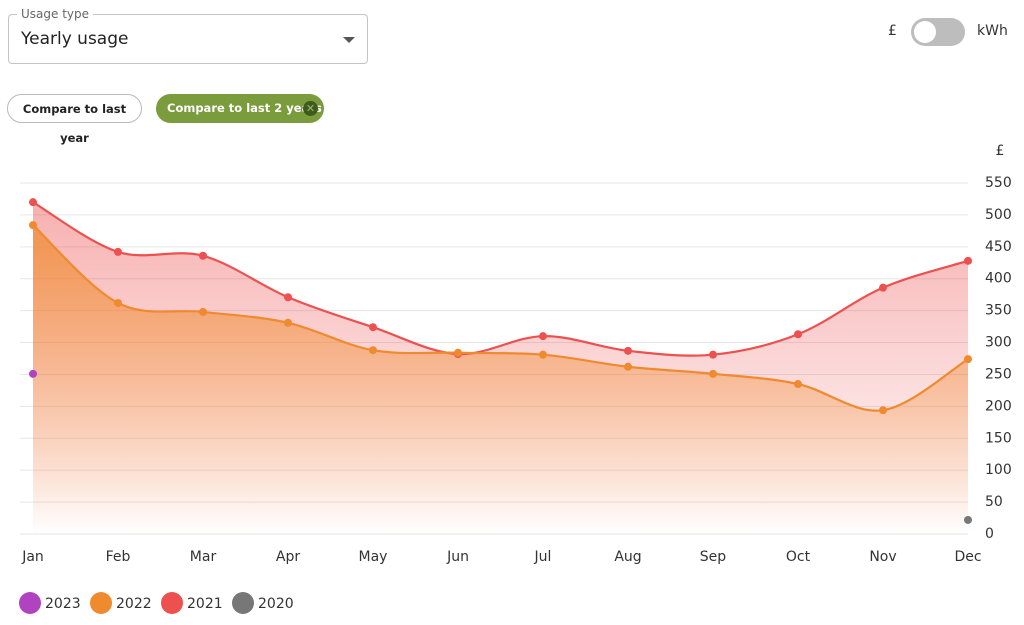  Describe the element at coordinates (892, 31) in the screenshot. I see `toggle-label: £` at that location.